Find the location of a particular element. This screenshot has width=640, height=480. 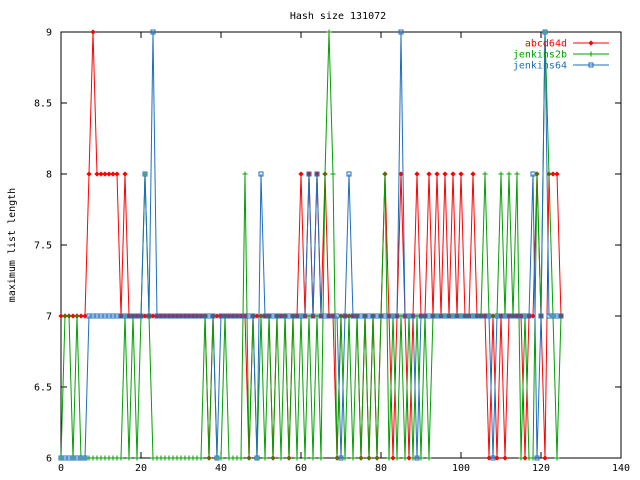

x-tick-label: 60 is located at coordinates (301, 468).